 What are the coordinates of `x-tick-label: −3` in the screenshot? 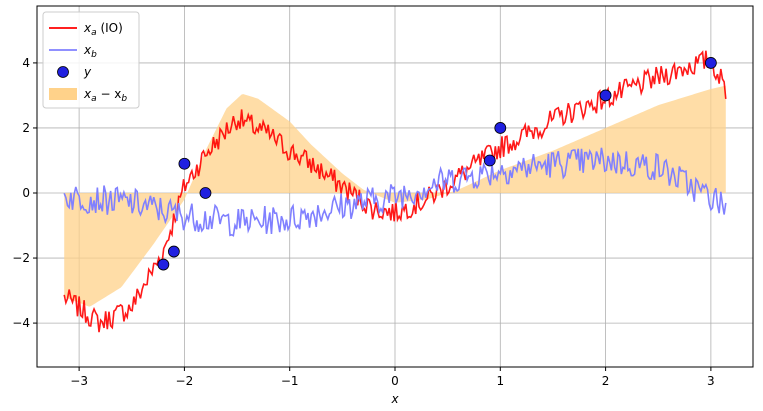 It's located at (79, 381).